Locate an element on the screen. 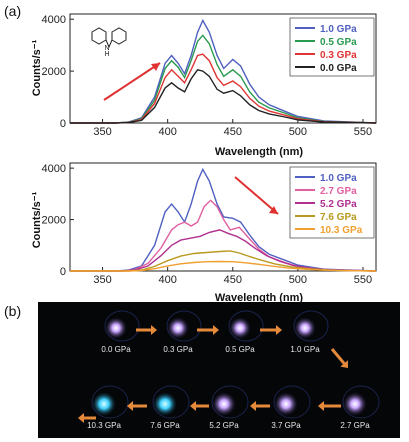 Image resolution: width=409 pixels, height=442 pixels. legend-label: 0.5 GPa is located at coordinates (338, 42).